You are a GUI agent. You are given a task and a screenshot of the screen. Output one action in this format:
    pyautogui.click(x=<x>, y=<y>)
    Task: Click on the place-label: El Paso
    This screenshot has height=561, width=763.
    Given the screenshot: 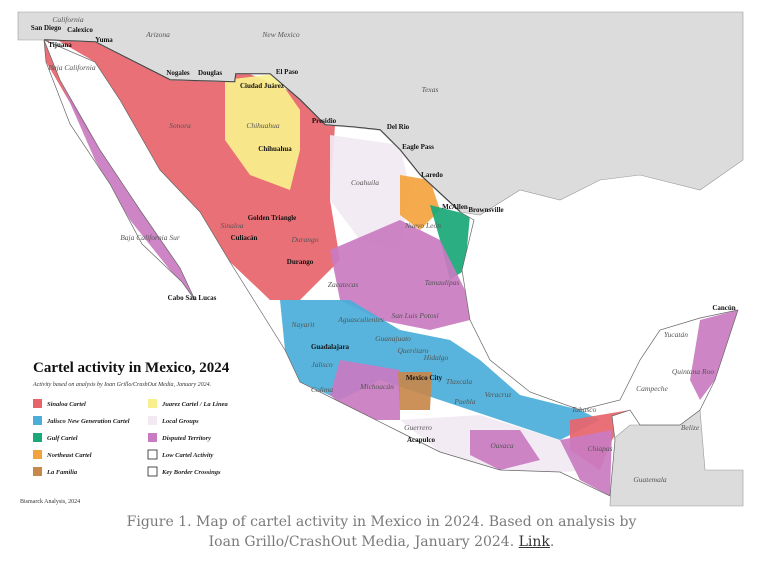 What is the action you would take?
    pyautogui.click(x=287, y=72)
    